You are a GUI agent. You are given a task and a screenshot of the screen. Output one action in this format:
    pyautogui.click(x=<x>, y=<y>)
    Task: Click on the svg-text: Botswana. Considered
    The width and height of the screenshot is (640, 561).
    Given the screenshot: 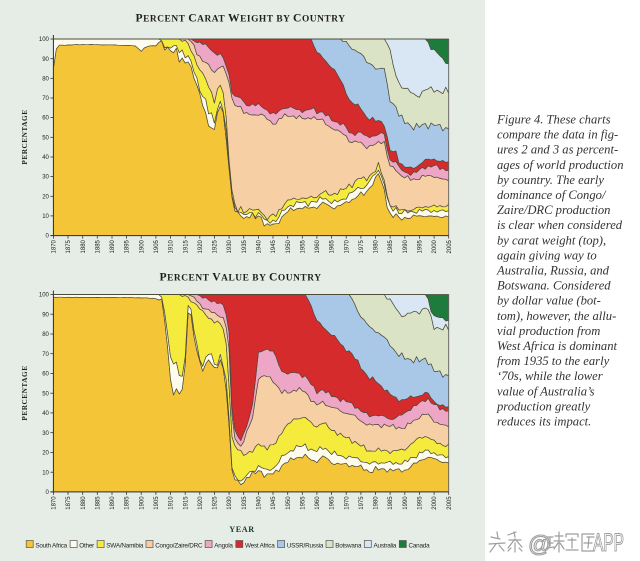 What is the action you would take?
    pyautogui.click(x=554, y=286)
    